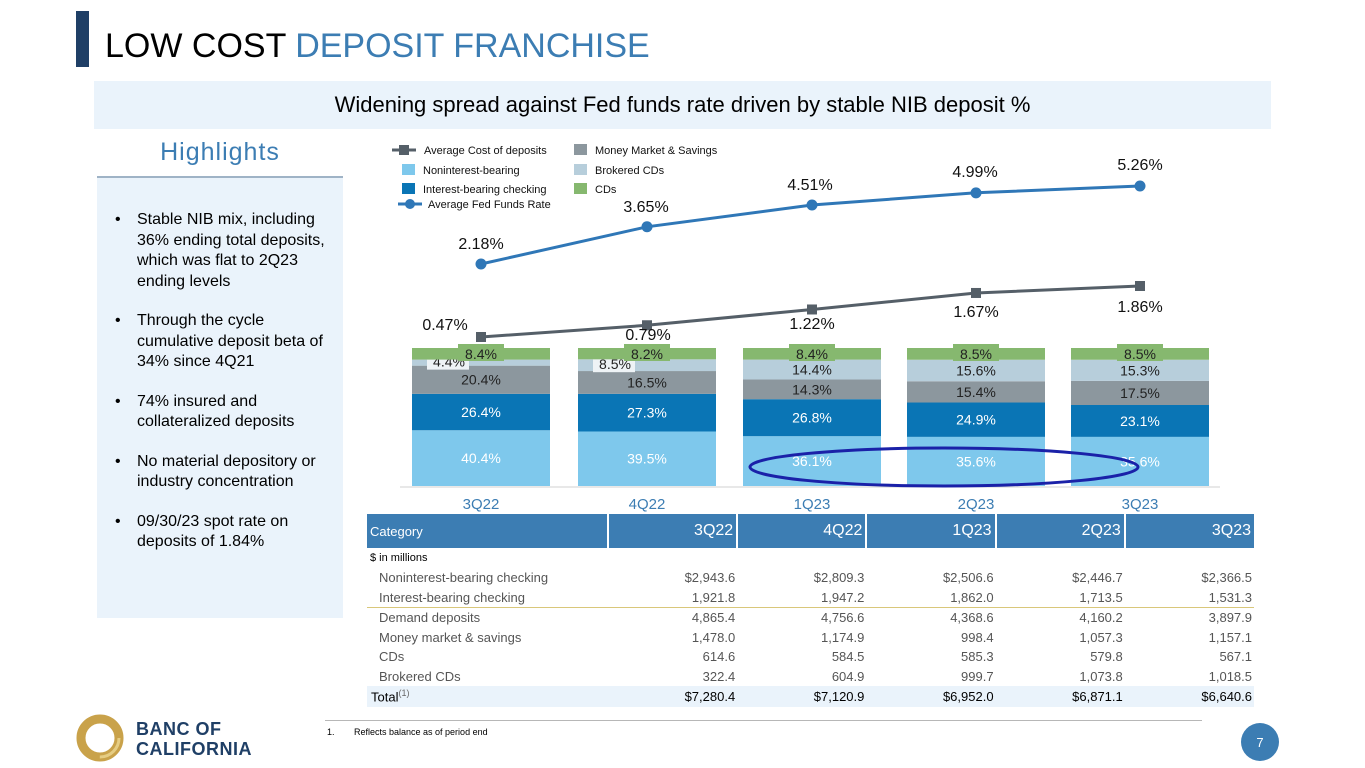 This screenshot has width=1365, height=768. Describe the element at coordinates (843, 618) in the screenshot. I see `table-cell: 4,756.6` at that location.